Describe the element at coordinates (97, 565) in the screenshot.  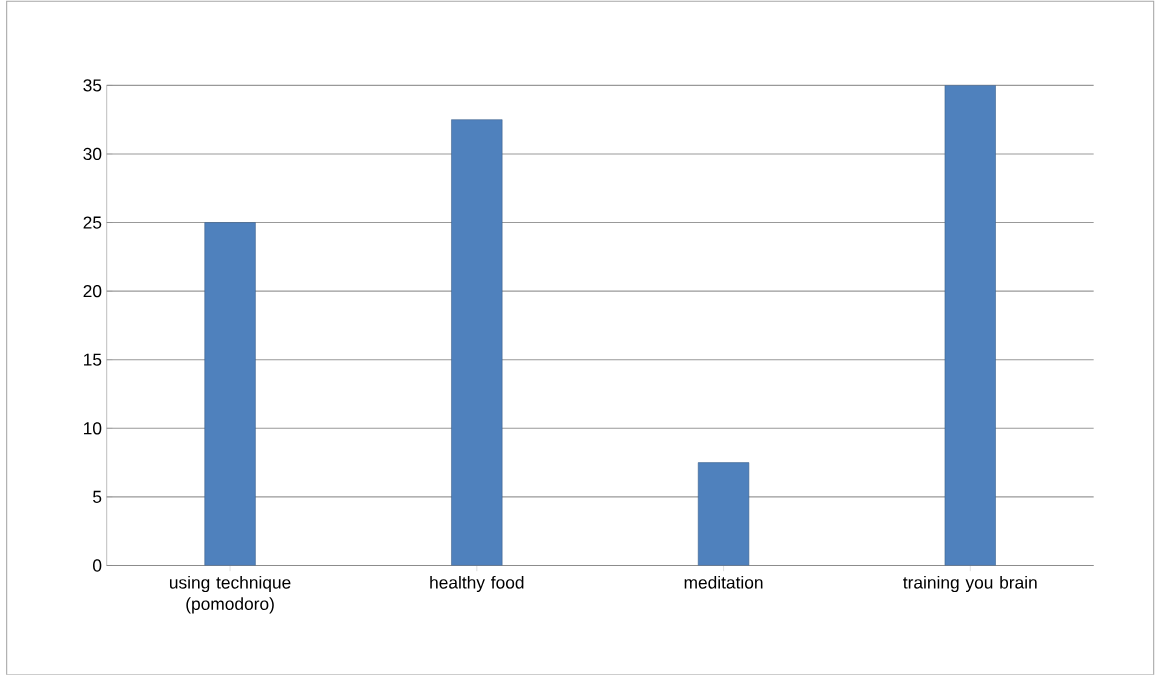
I see `y-tick-label: 0` at that location.